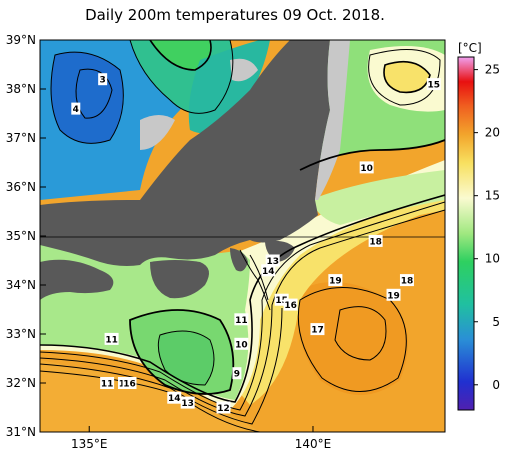 This screenshot has width=507, height=456. What do you see at coordinates (201, 438) in the screenshot?
I see `longitude-axis: 135°E 140°E` at bounding box center [201, 438].